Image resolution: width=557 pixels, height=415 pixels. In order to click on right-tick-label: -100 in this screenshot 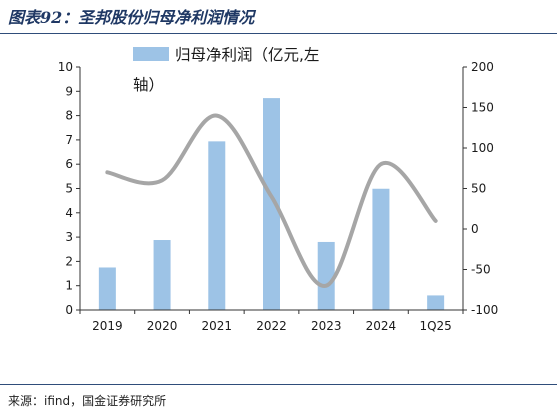, I will do `click(484, 310)`.